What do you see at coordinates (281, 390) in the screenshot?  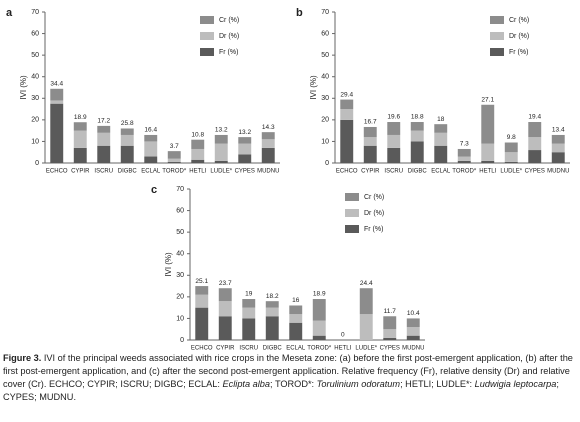 I see `caption-text: ; CYPES; MUDNU.` at bounding box center [281, 390].